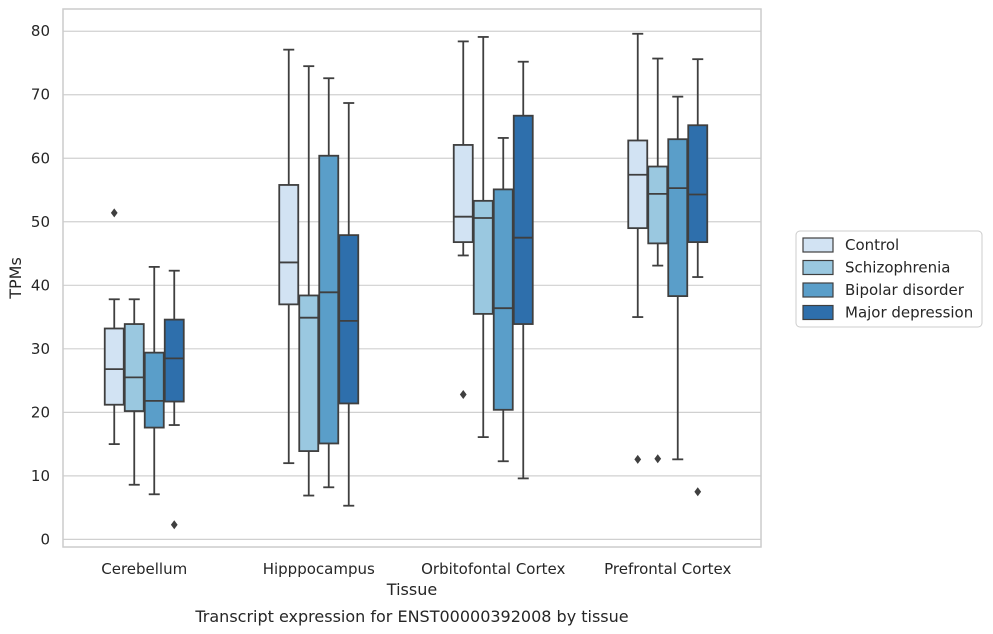 This screenshot has height=634, width=993. Describe the element at coordinates (40, 222) in the screenshot. I see `y-tick-label: 50` at that location.